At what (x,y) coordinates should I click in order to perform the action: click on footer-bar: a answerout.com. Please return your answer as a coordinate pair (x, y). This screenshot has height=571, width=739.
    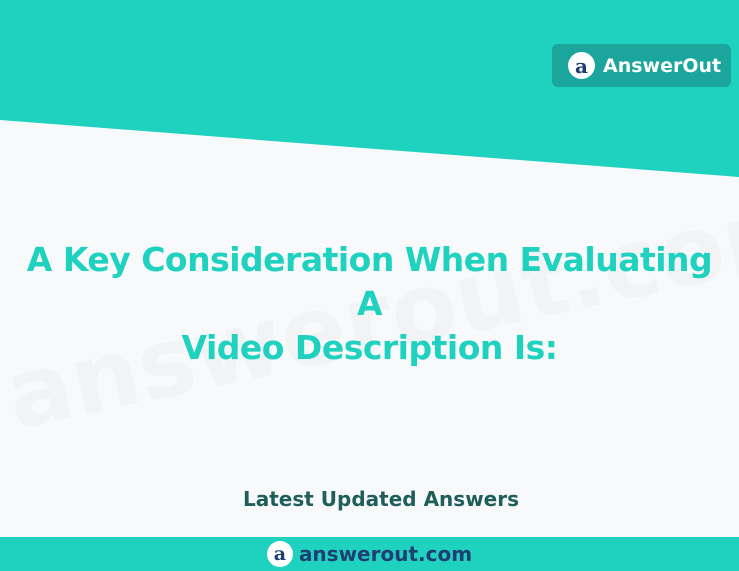
    Looking at the image, I should click on (369, 554).